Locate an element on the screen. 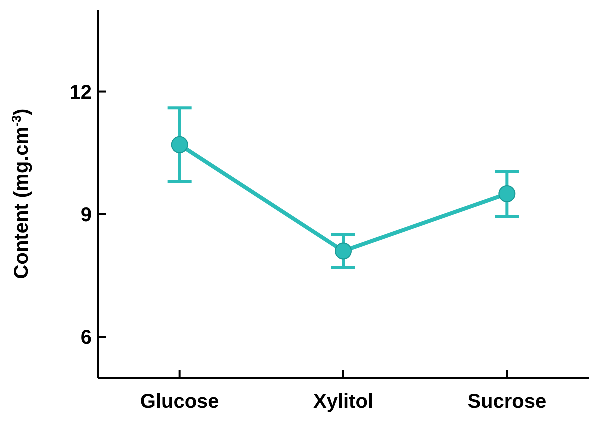 This screenshot has width=589, height=434. x-tick-label: Glucose is located at coordinates (180, 402).